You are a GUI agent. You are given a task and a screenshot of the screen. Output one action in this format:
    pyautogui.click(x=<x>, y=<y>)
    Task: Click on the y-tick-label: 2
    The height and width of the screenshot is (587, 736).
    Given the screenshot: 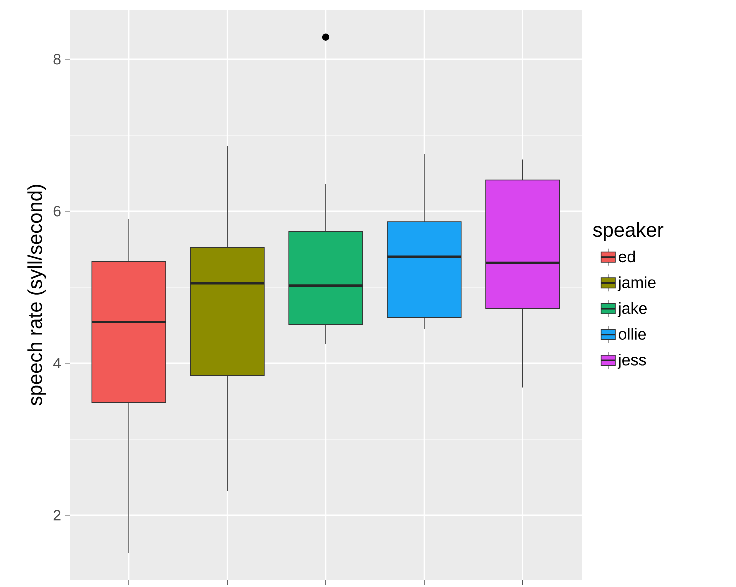 What is the action you would take?
    pyautogui.click(x=57, y=515)
    